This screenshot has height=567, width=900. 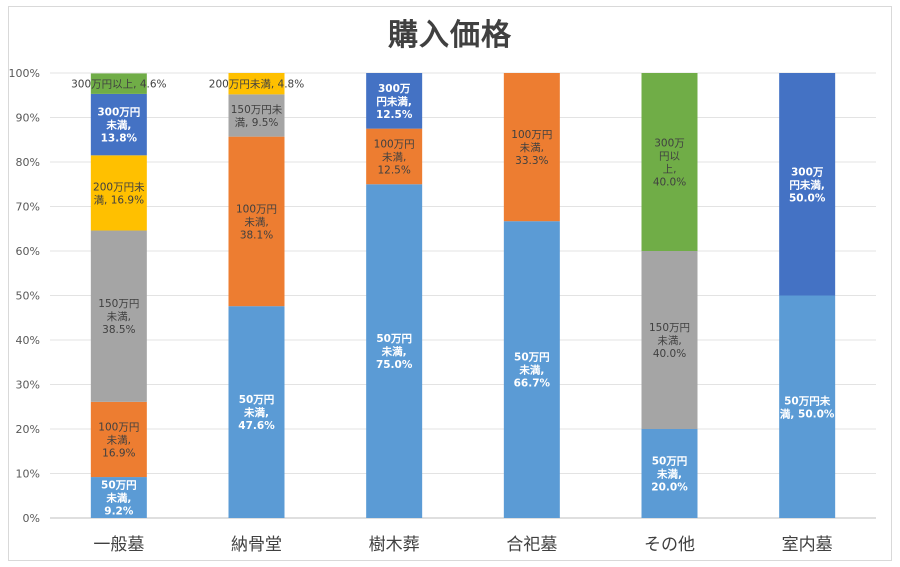 I want to click on data-label: 上,, so click(x=670, y=170).